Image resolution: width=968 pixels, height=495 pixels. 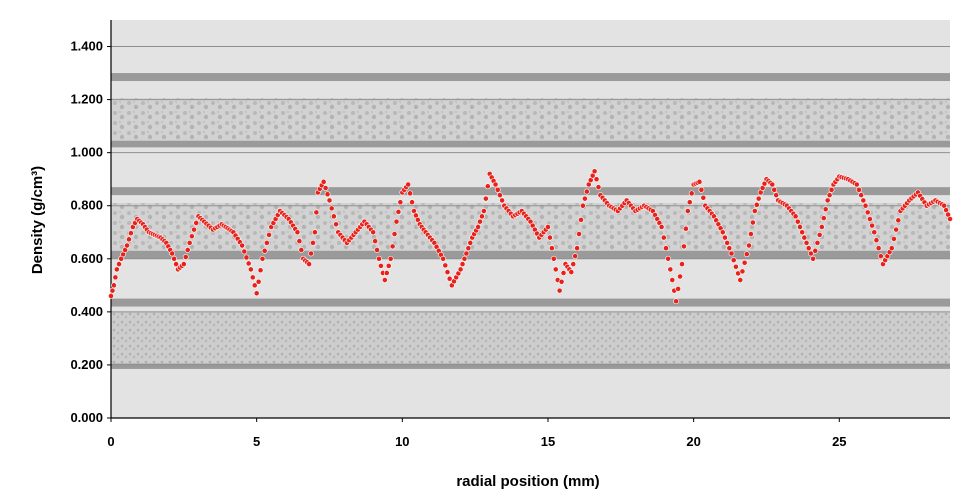 I want to click on y-tick-label: 1.200, so click(x=86, y=99).